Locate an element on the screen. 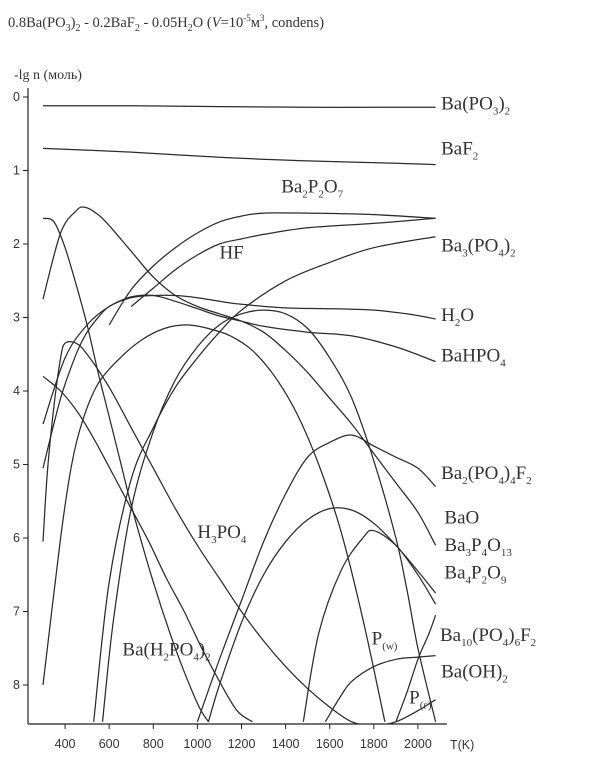 The width and height of the screenshot is (605, 758). x-tick-label: 600 is located at coordinates (109, 744).